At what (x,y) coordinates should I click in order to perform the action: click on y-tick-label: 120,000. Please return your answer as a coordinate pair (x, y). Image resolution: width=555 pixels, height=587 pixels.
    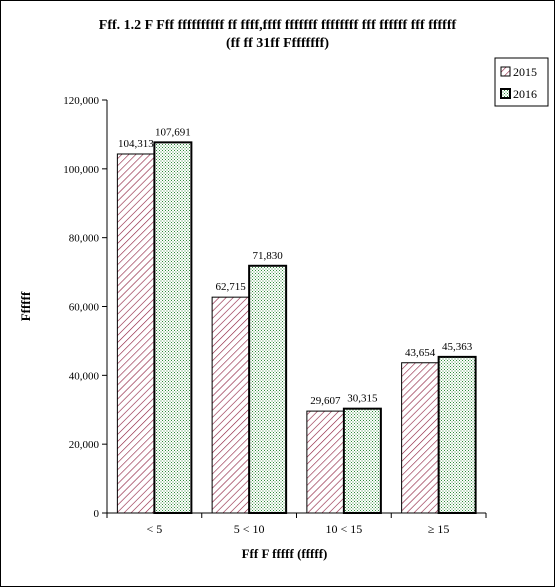
    Looking at the image, I should click on (81, 101).